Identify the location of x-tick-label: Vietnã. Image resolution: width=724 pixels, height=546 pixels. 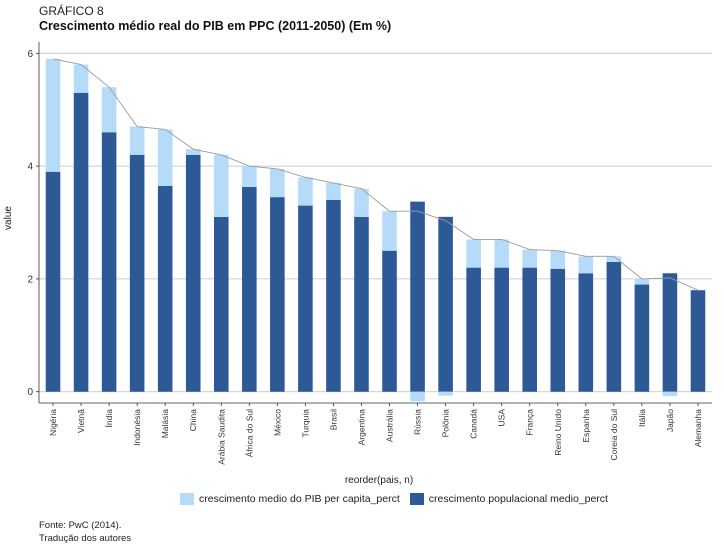
(81, 421).